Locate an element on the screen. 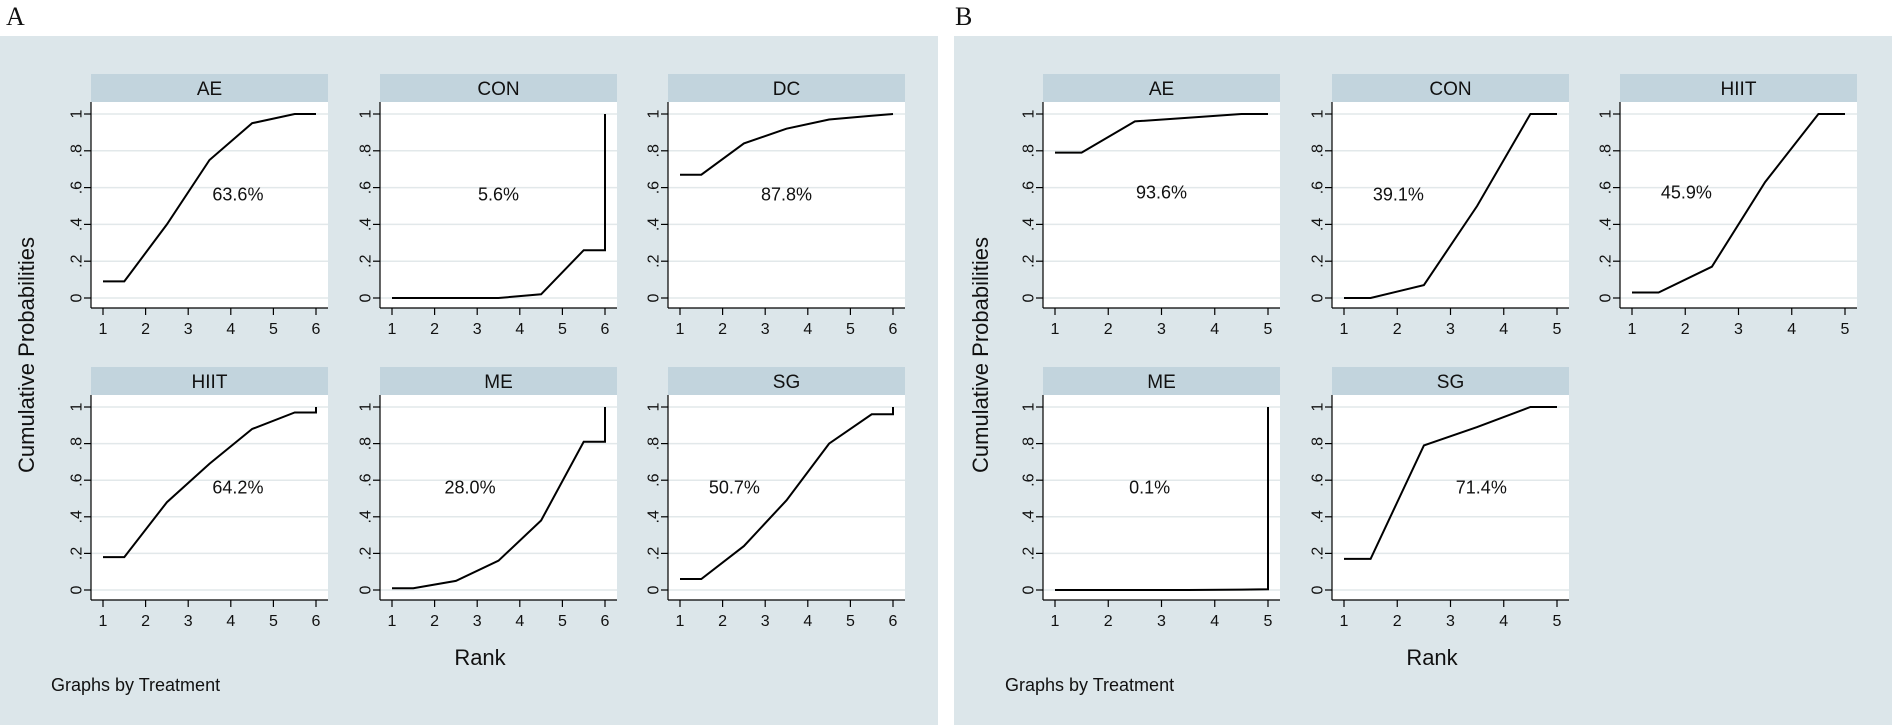 This screenshot has width=1892, height=725. facet-SG: SG 0 .2 .4 .6 .8 1 1 2 3 4 5 6 50.7% is located at coordinates (775, 498).